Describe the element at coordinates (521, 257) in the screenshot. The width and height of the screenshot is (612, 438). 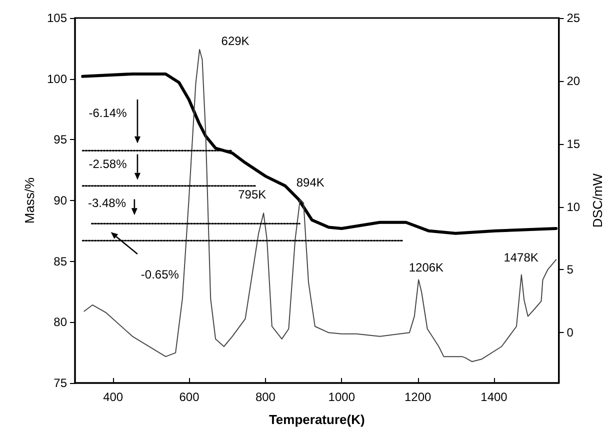
I see `annotation: 1478K` at that location.